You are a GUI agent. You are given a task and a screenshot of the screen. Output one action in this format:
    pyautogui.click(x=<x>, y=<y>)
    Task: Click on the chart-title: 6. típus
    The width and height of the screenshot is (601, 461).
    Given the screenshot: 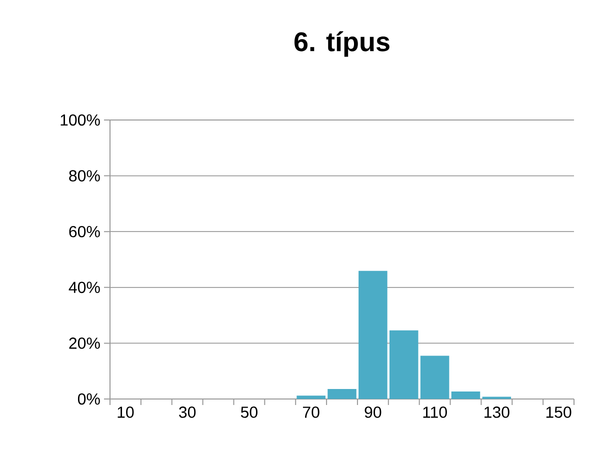 What is the action you would take?
    pyautogui.click(x=342, y=44)
    